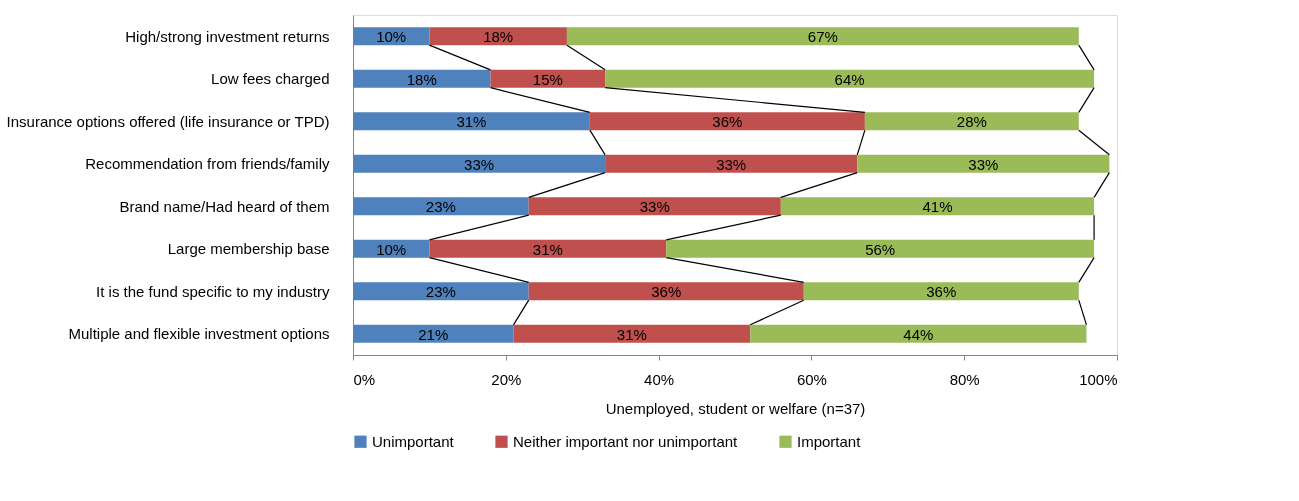 Image resolution: width=1299 pixels, height=501 pixels. I want to click on x-tick-label: 40%, so click(659, 379).